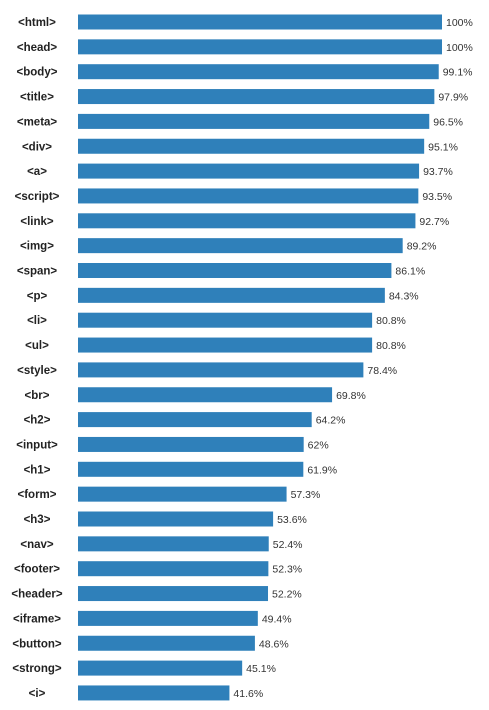 The width and height of the screenshot is (489, 710). What do you see at coordinates (36, 644) in the screenshot?
I see `category-label: <button>` at bounding box center [36, 644].